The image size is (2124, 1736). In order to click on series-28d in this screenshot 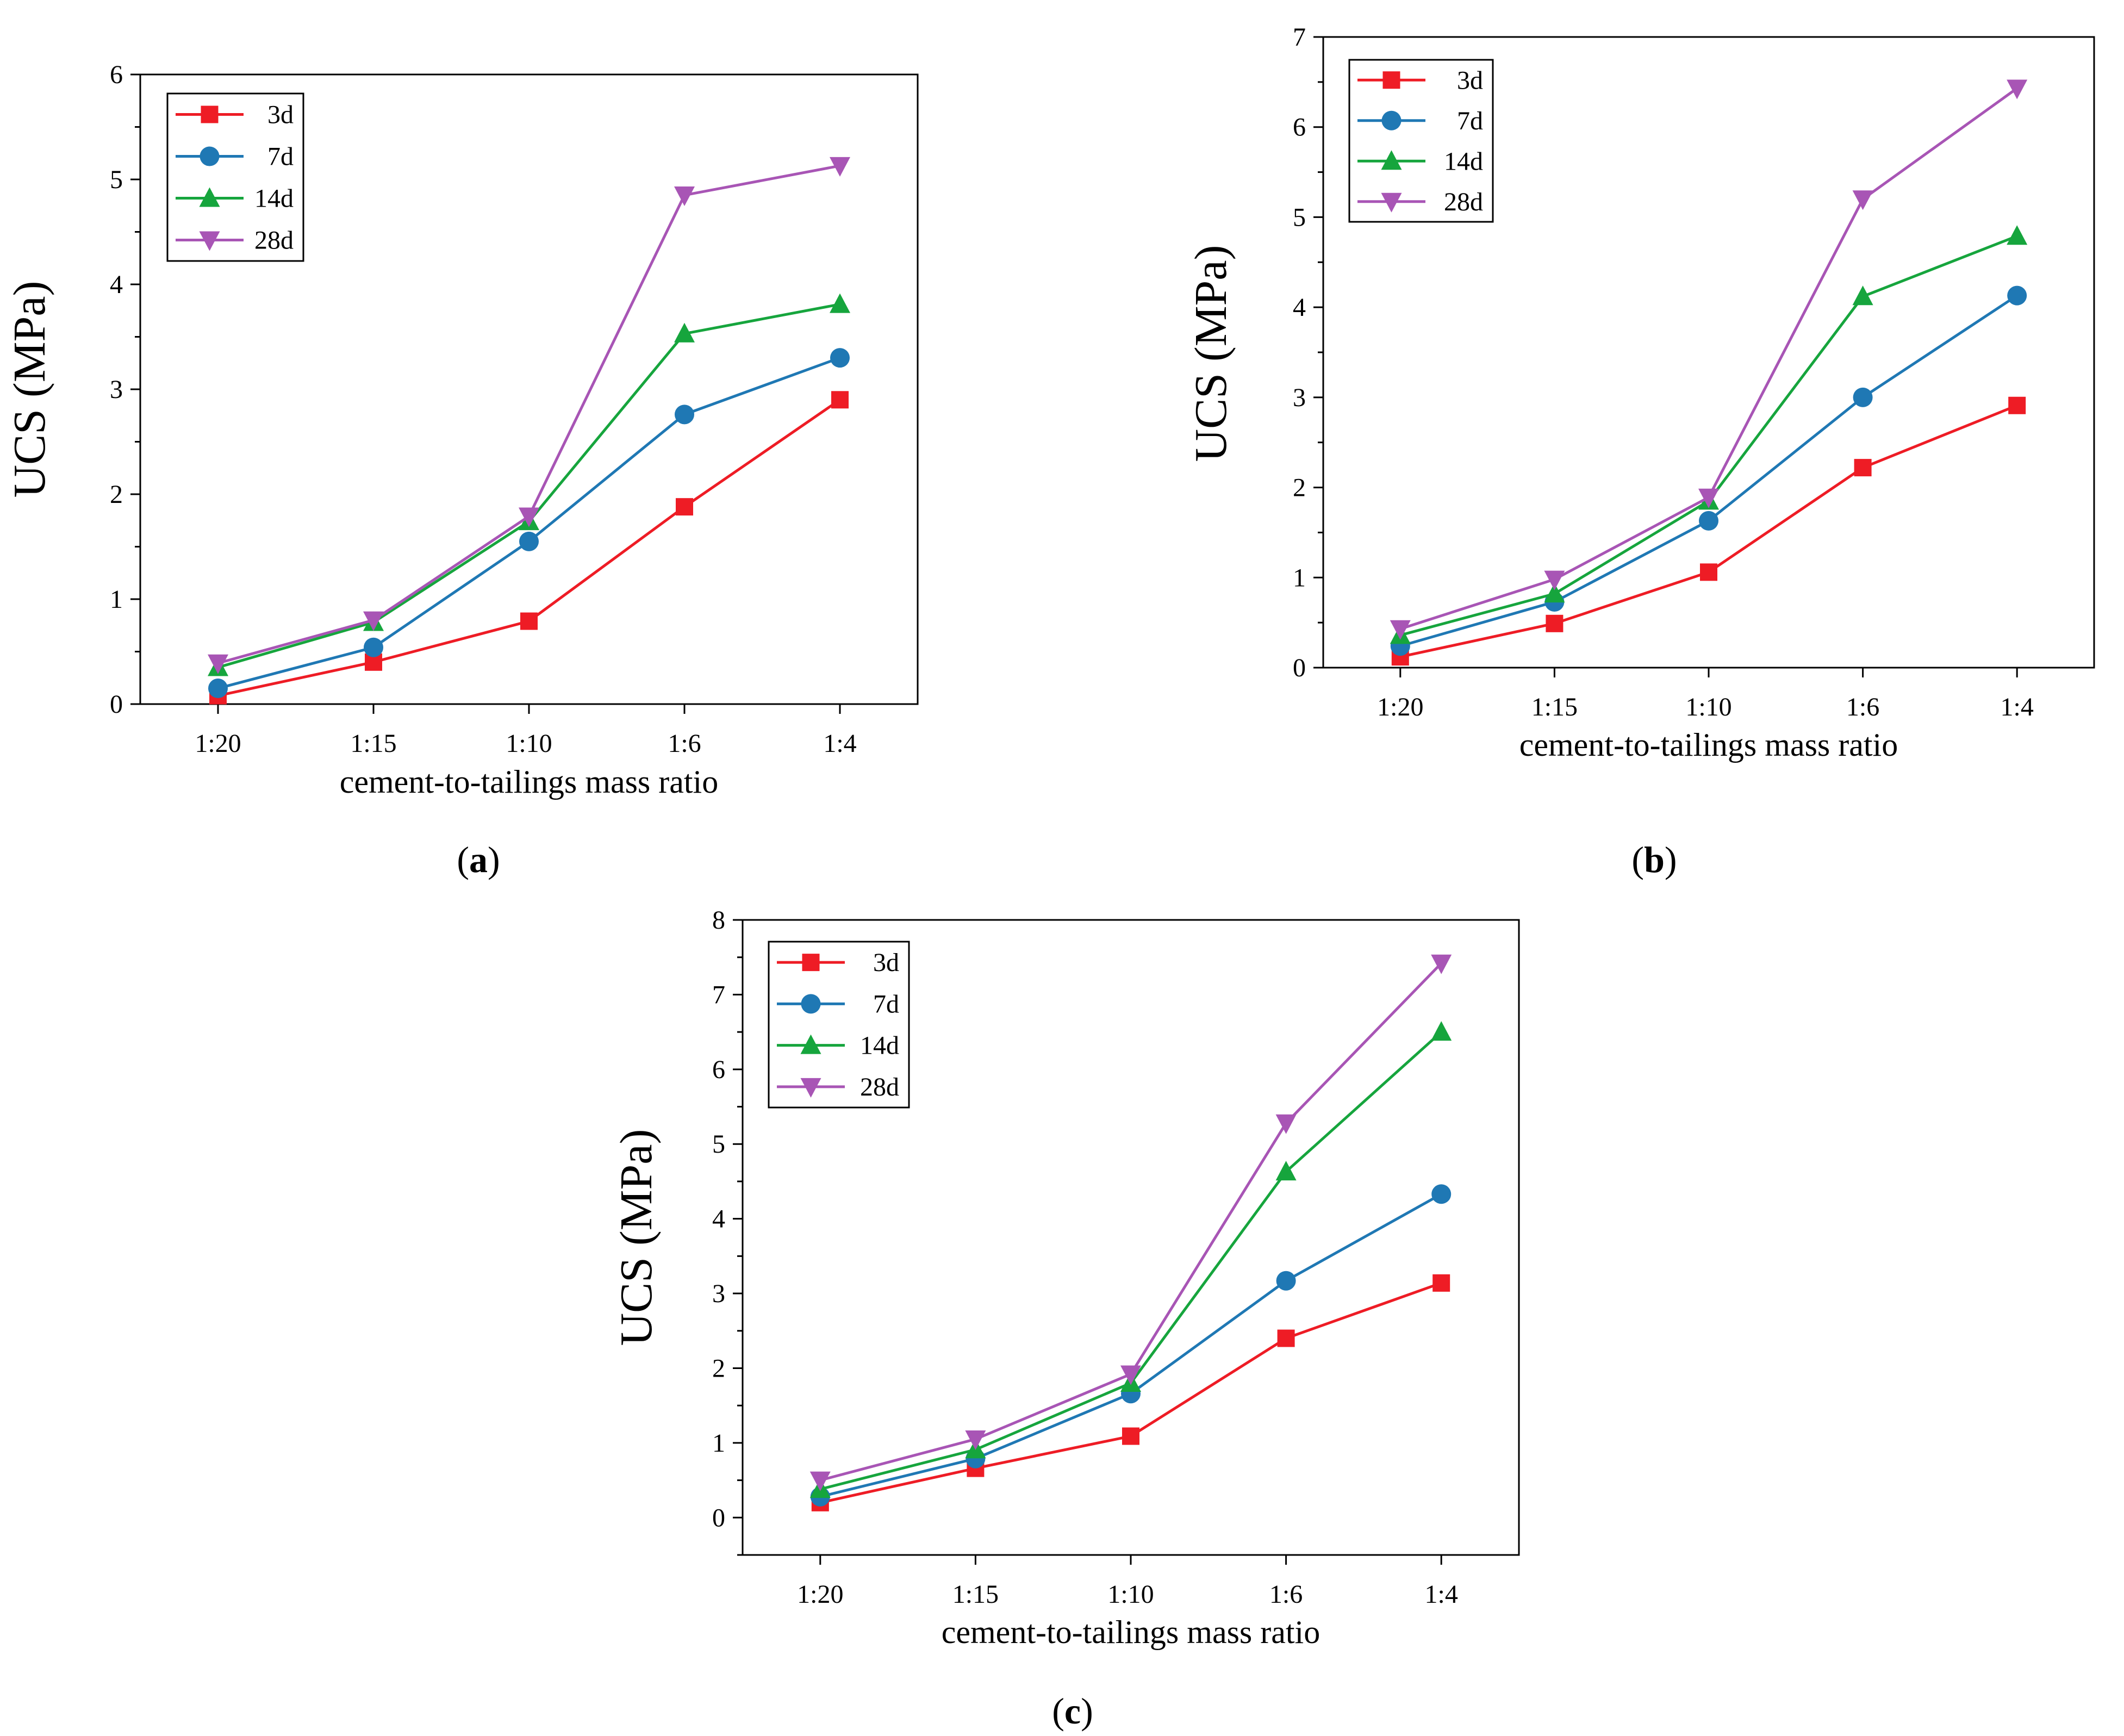, I will do `click(1130, 1222)`.